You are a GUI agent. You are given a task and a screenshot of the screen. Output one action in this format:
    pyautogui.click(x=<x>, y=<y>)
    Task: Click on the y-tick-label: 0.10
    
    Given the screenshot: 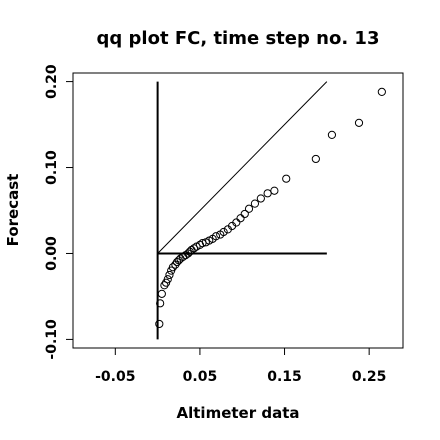 What is the action you would take?
    pyautogui.click(x=52, y=167)
    